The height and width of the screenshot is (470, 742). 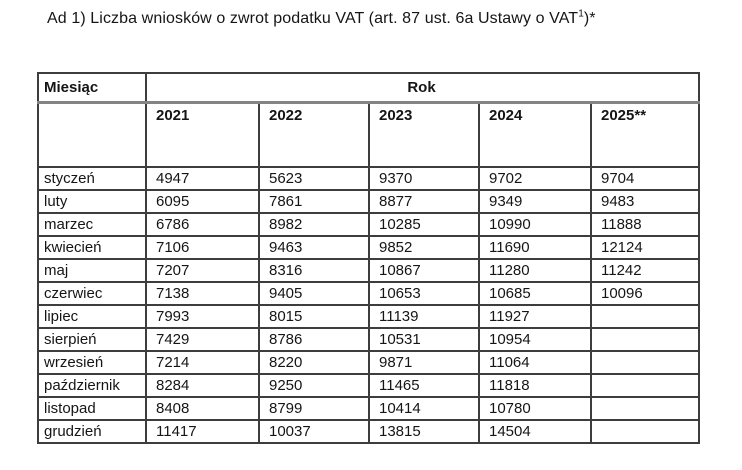 I want to click on table-row: czerwiec 7138 9405 10653 10685 10096, so click(x=368, y=293).